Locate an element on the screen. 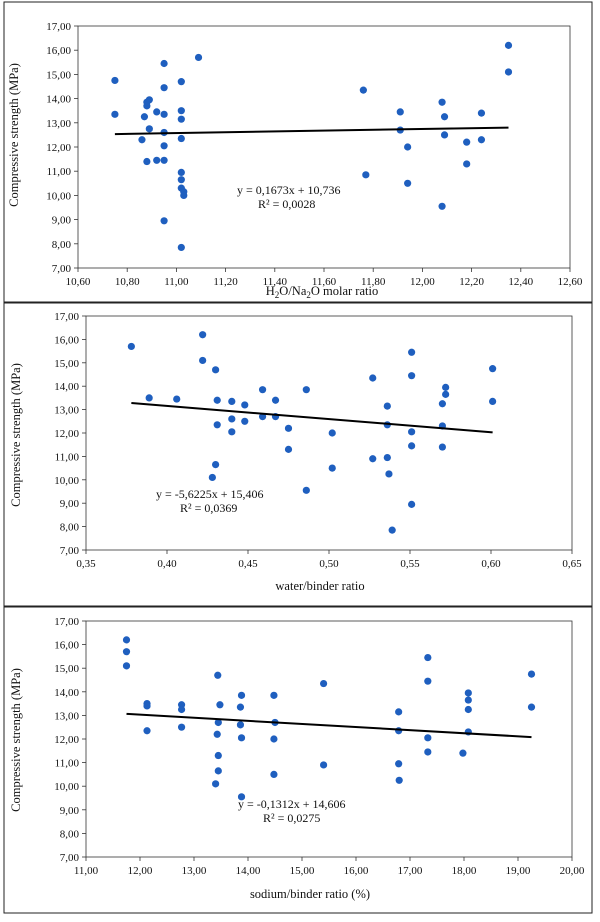 This screenshot has width=600, height=922. x-tick-label: 19,00 is located at coordinates (518, 871).